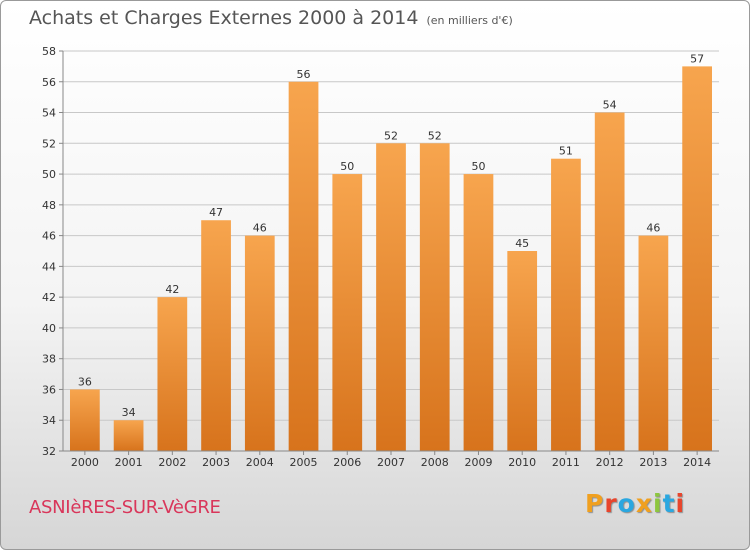 This screenshot has width=750, height=550. What do you see at coordinates (609, 282) in the screenshot?
I see `bar-2012` at bounding box center [609, 282].